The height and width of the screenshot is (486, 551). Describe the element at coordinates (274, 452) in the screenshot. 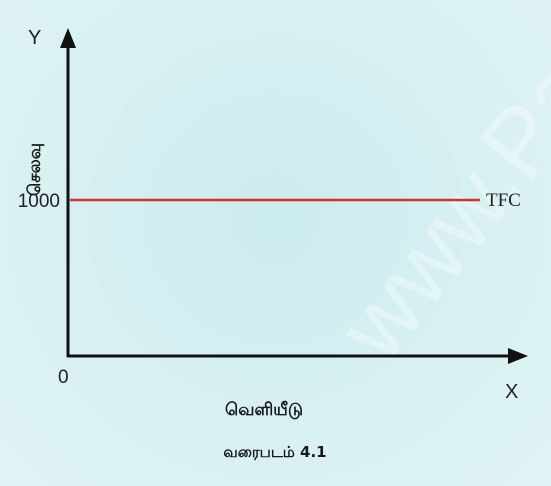

I see `figure-caption: வரைபடம் 4.1` at that location.